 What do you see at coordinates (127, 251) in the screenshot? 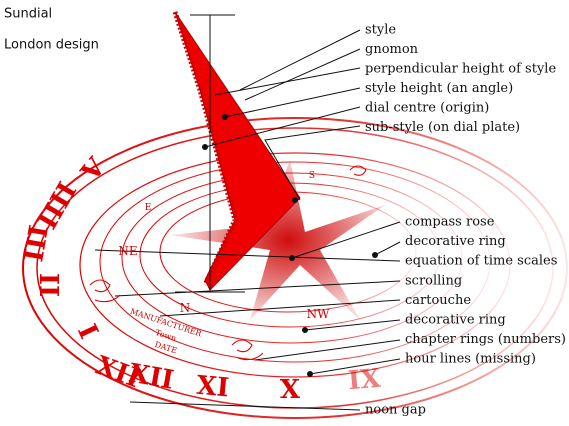
I see `compass-label: NE` at bounding box center [127, 251].